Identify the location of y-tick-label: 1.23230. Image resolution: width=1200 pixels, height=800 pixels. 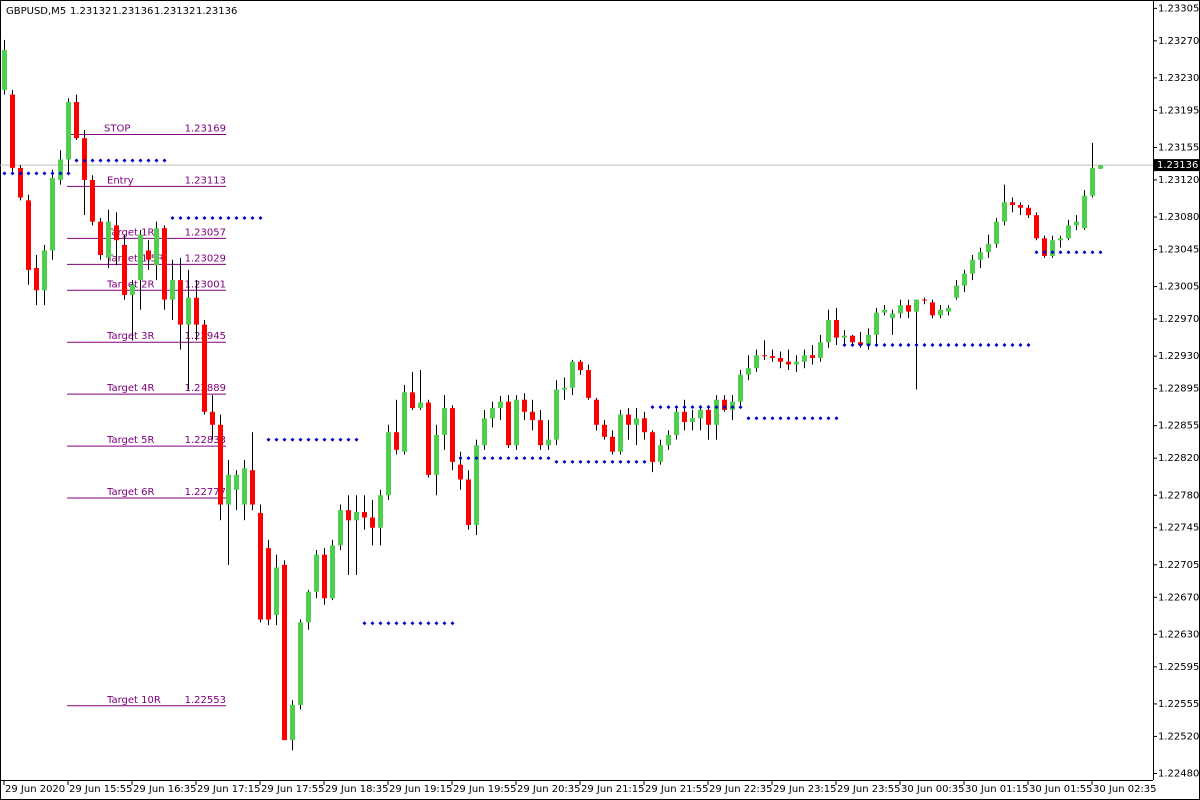
(1178, 78).